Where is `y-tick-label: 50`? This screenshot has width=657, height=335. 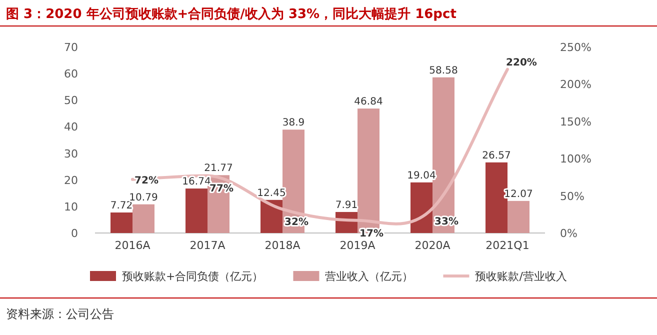
y-tick-label: 50 is located at coordinates (71, 101).